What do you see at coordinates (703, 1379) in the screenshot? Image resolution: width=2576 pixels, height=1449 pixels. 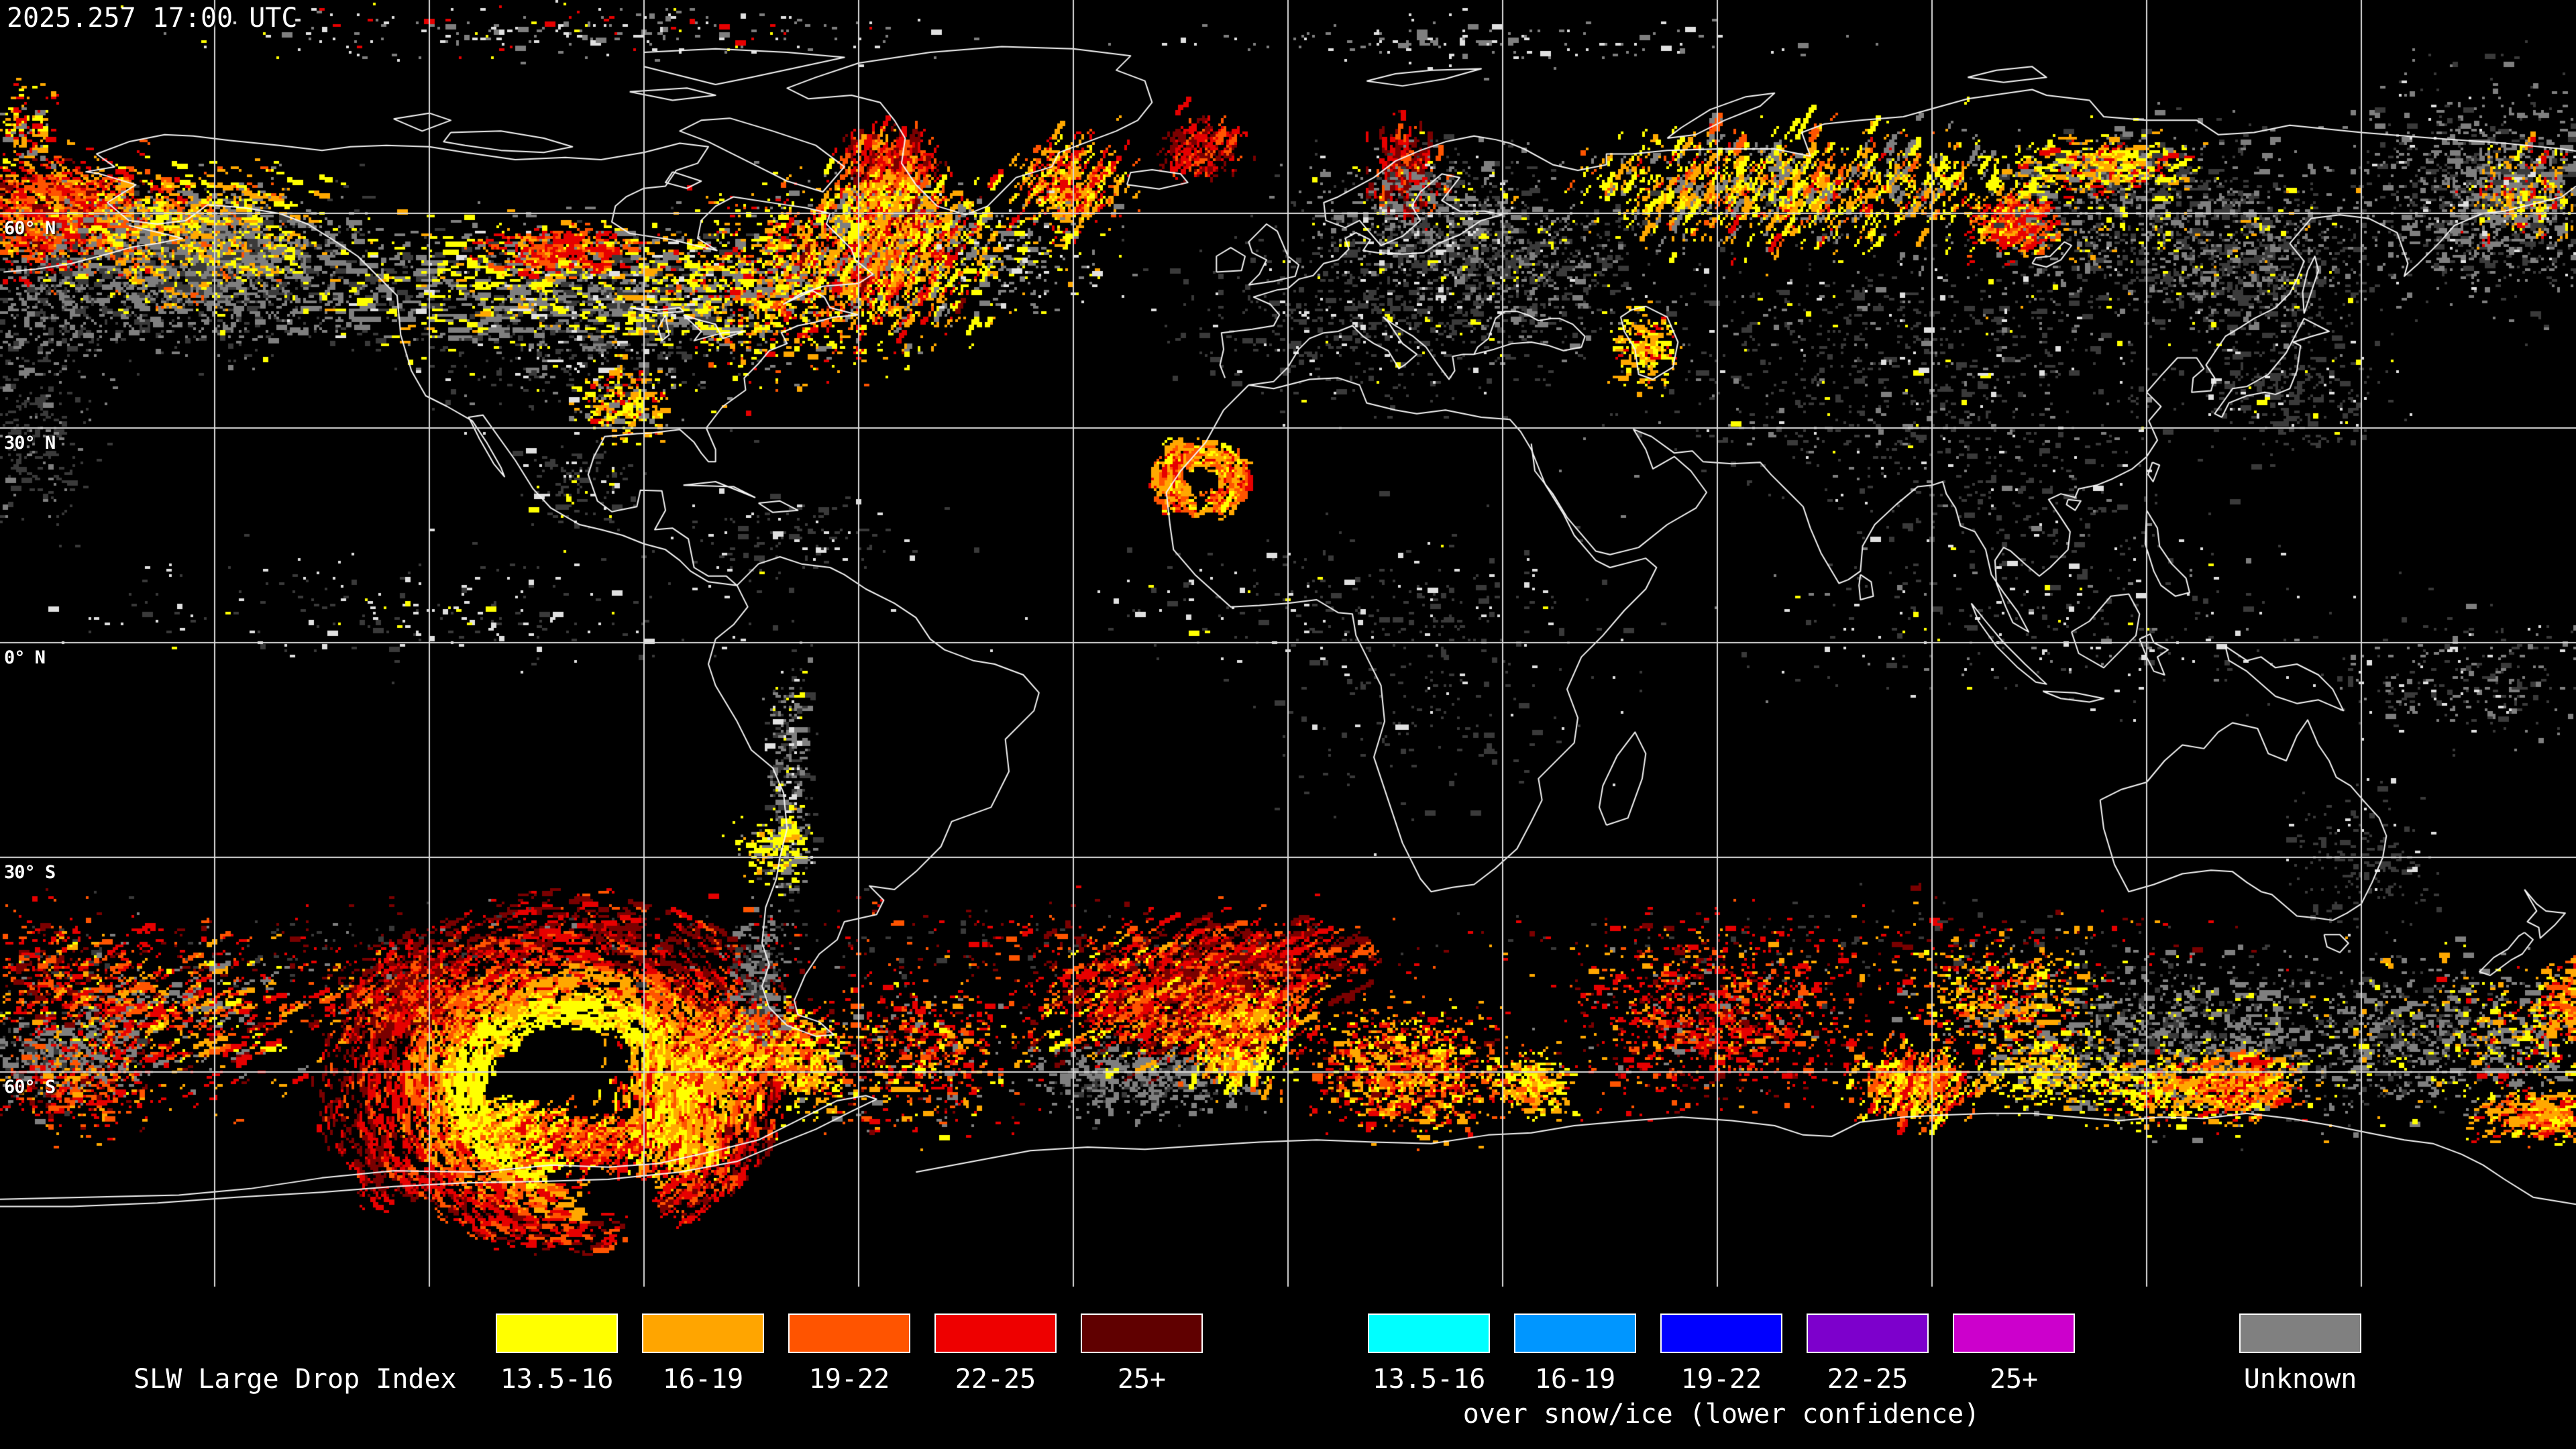 I see `legend-label-liquid-16-19: 16-19` at bounding box center [703, 1379].